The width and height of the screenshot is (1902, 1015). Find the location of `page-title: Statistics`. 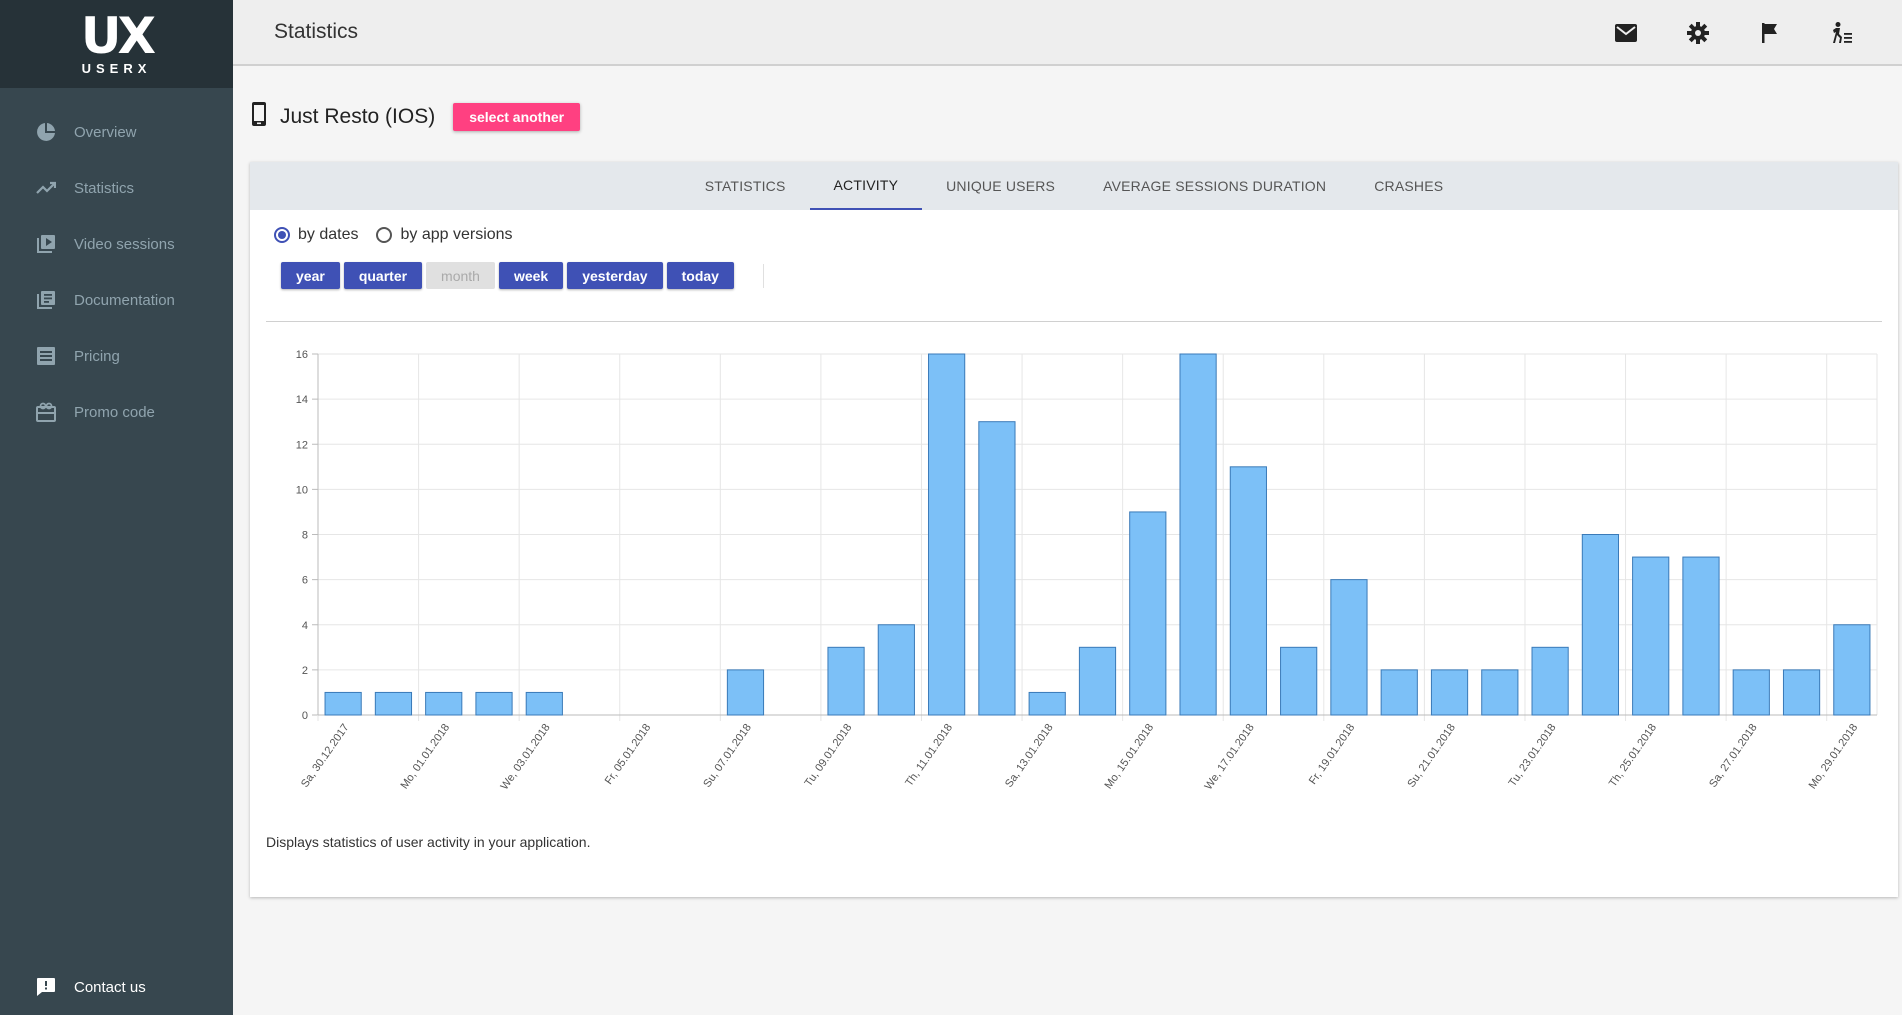

page-title: Statistics is located at coordinates (316, 31).